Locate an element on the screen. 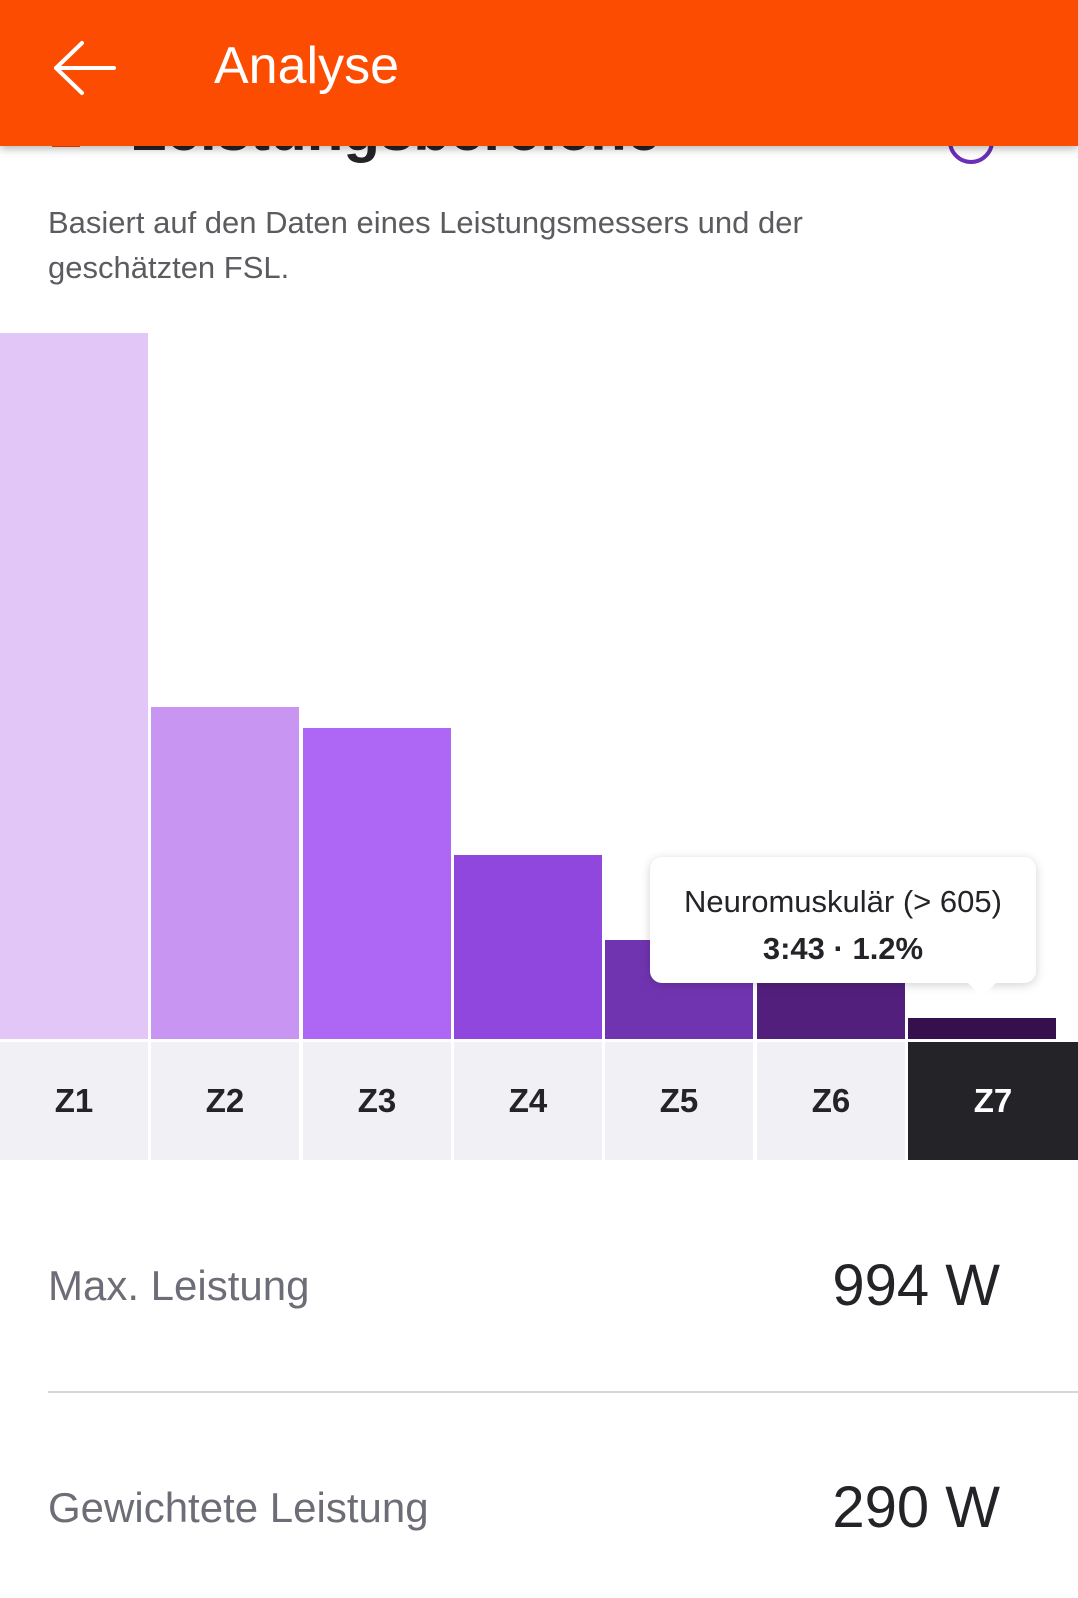  zone-label-z5: Z5 is located at coordinates (679, 1101).